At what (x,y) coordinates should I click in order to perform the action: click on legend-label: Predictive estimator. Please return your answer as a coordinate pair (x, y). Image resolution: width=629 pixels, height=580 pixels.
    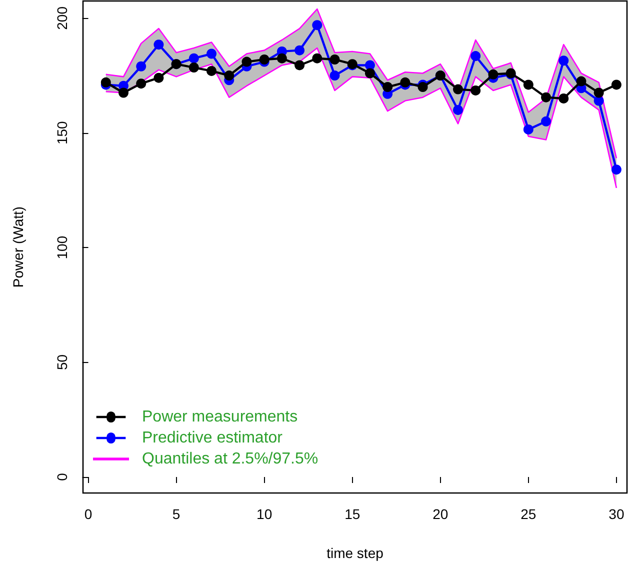
    Looking at the image, I should click on (213, 438).